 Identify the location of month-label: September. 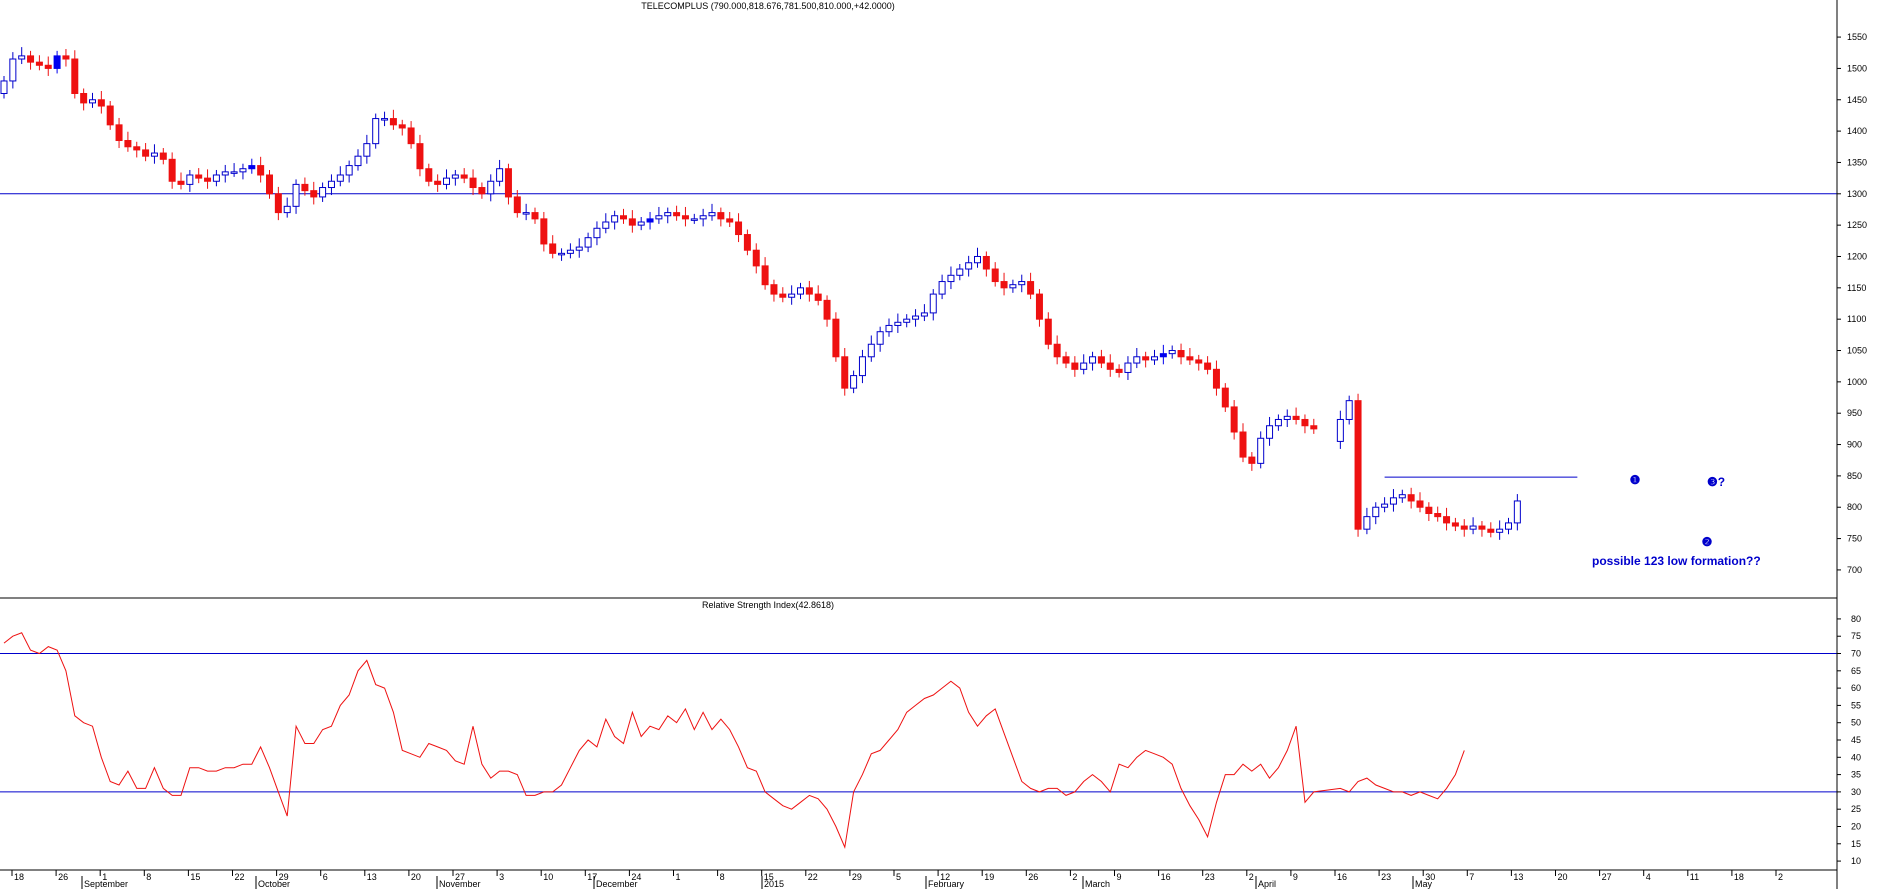
(106, 884).